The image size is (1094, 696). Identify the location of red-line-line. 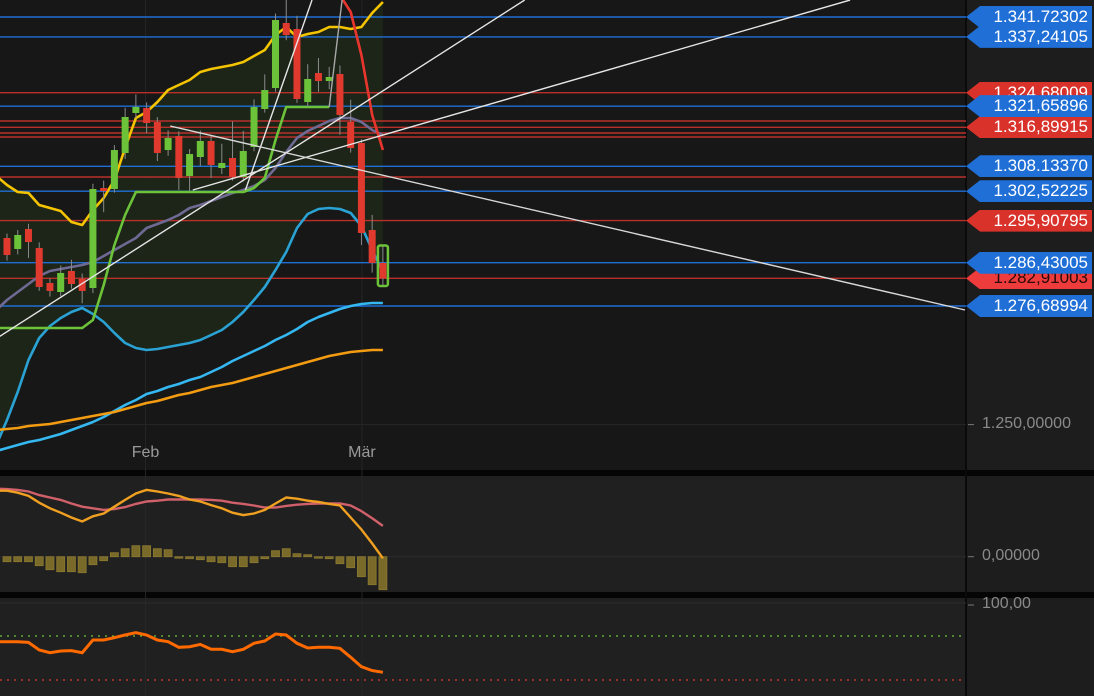
(363, 75).